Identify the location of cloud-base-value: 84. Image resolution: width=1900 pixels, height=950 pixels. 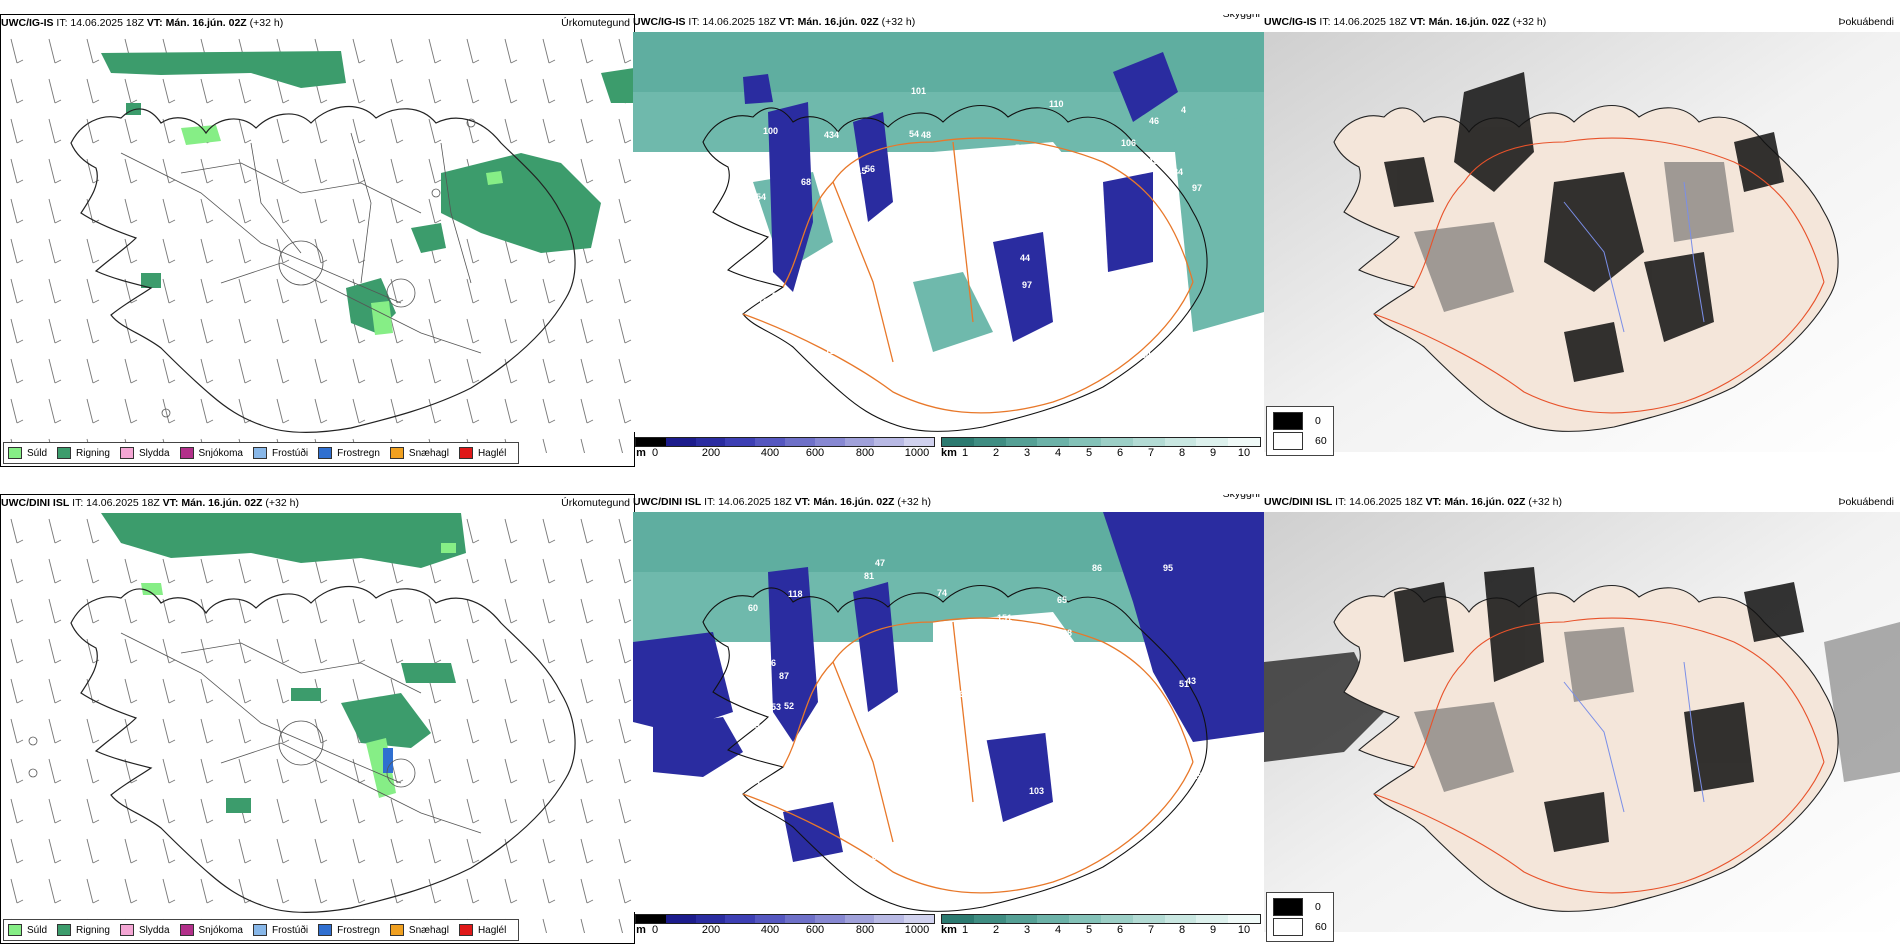
(987, 857).